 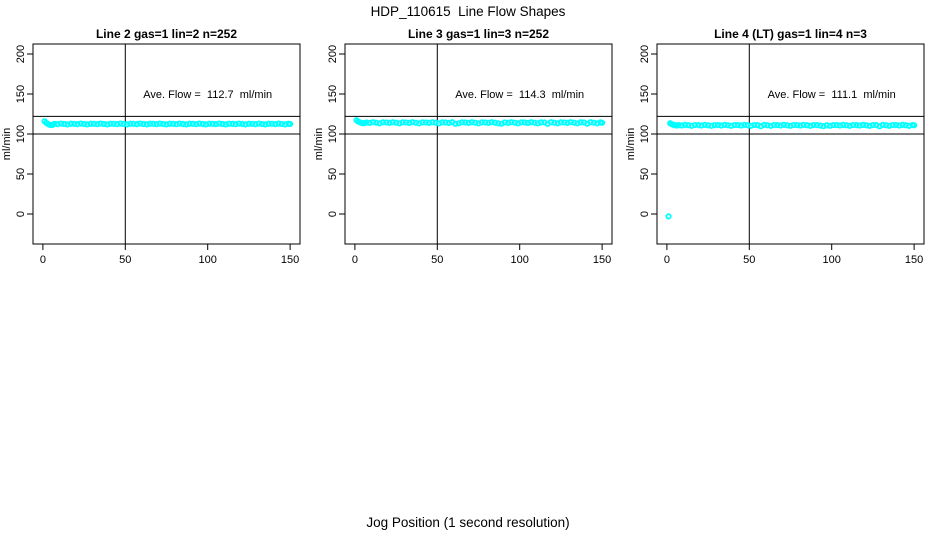 What do you see at coordinates (333, 134) in the screenshot?
I see `y-tick-label: 100` at bounding box center [333, 134].